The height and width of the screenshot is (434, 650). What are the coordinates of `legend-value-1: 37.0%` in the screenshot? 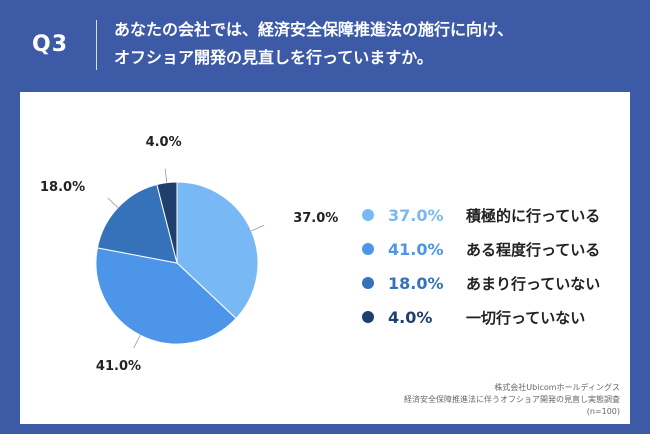 It's located at (416, 215).